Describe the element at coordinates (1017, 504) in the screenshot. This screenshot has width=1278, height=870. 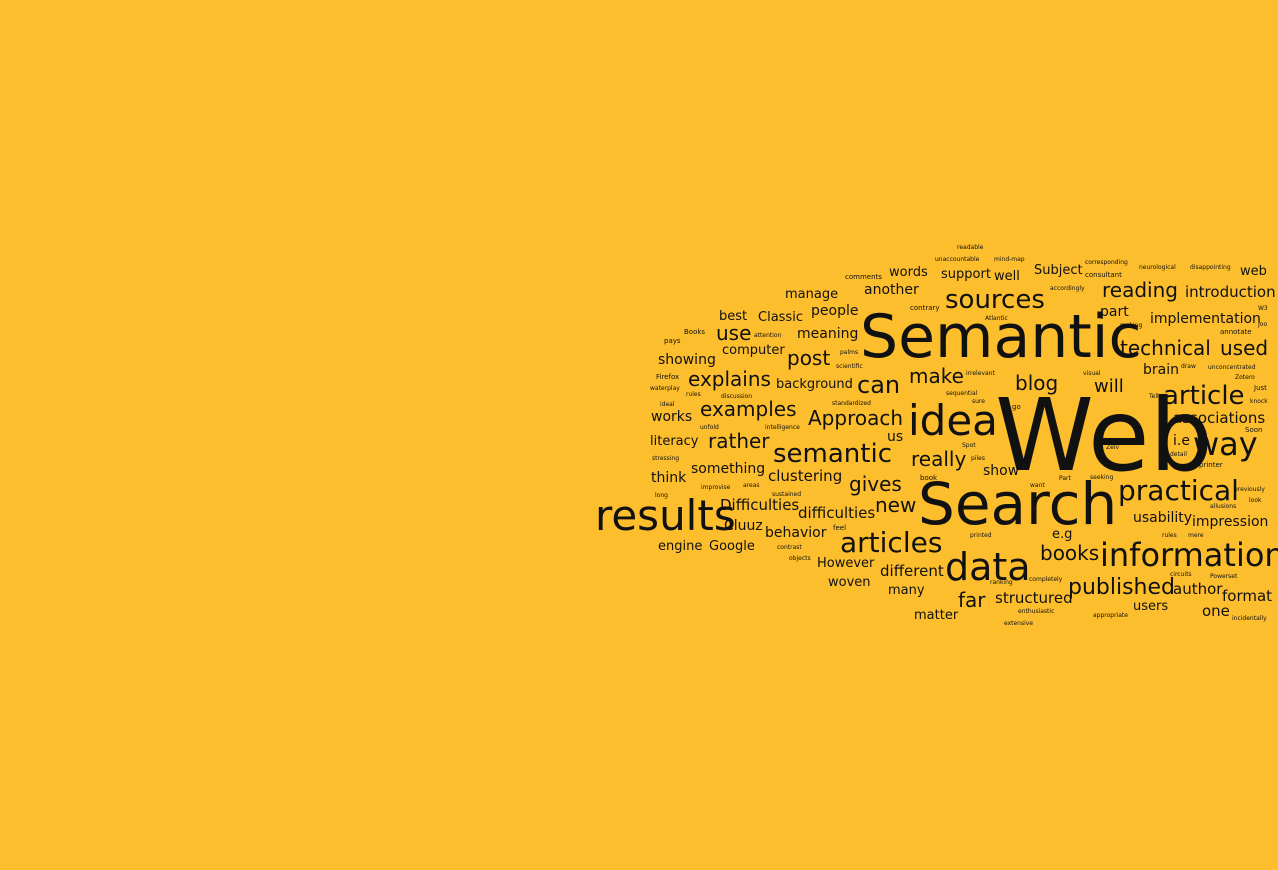
I see `cloud-word: Search` at that location.